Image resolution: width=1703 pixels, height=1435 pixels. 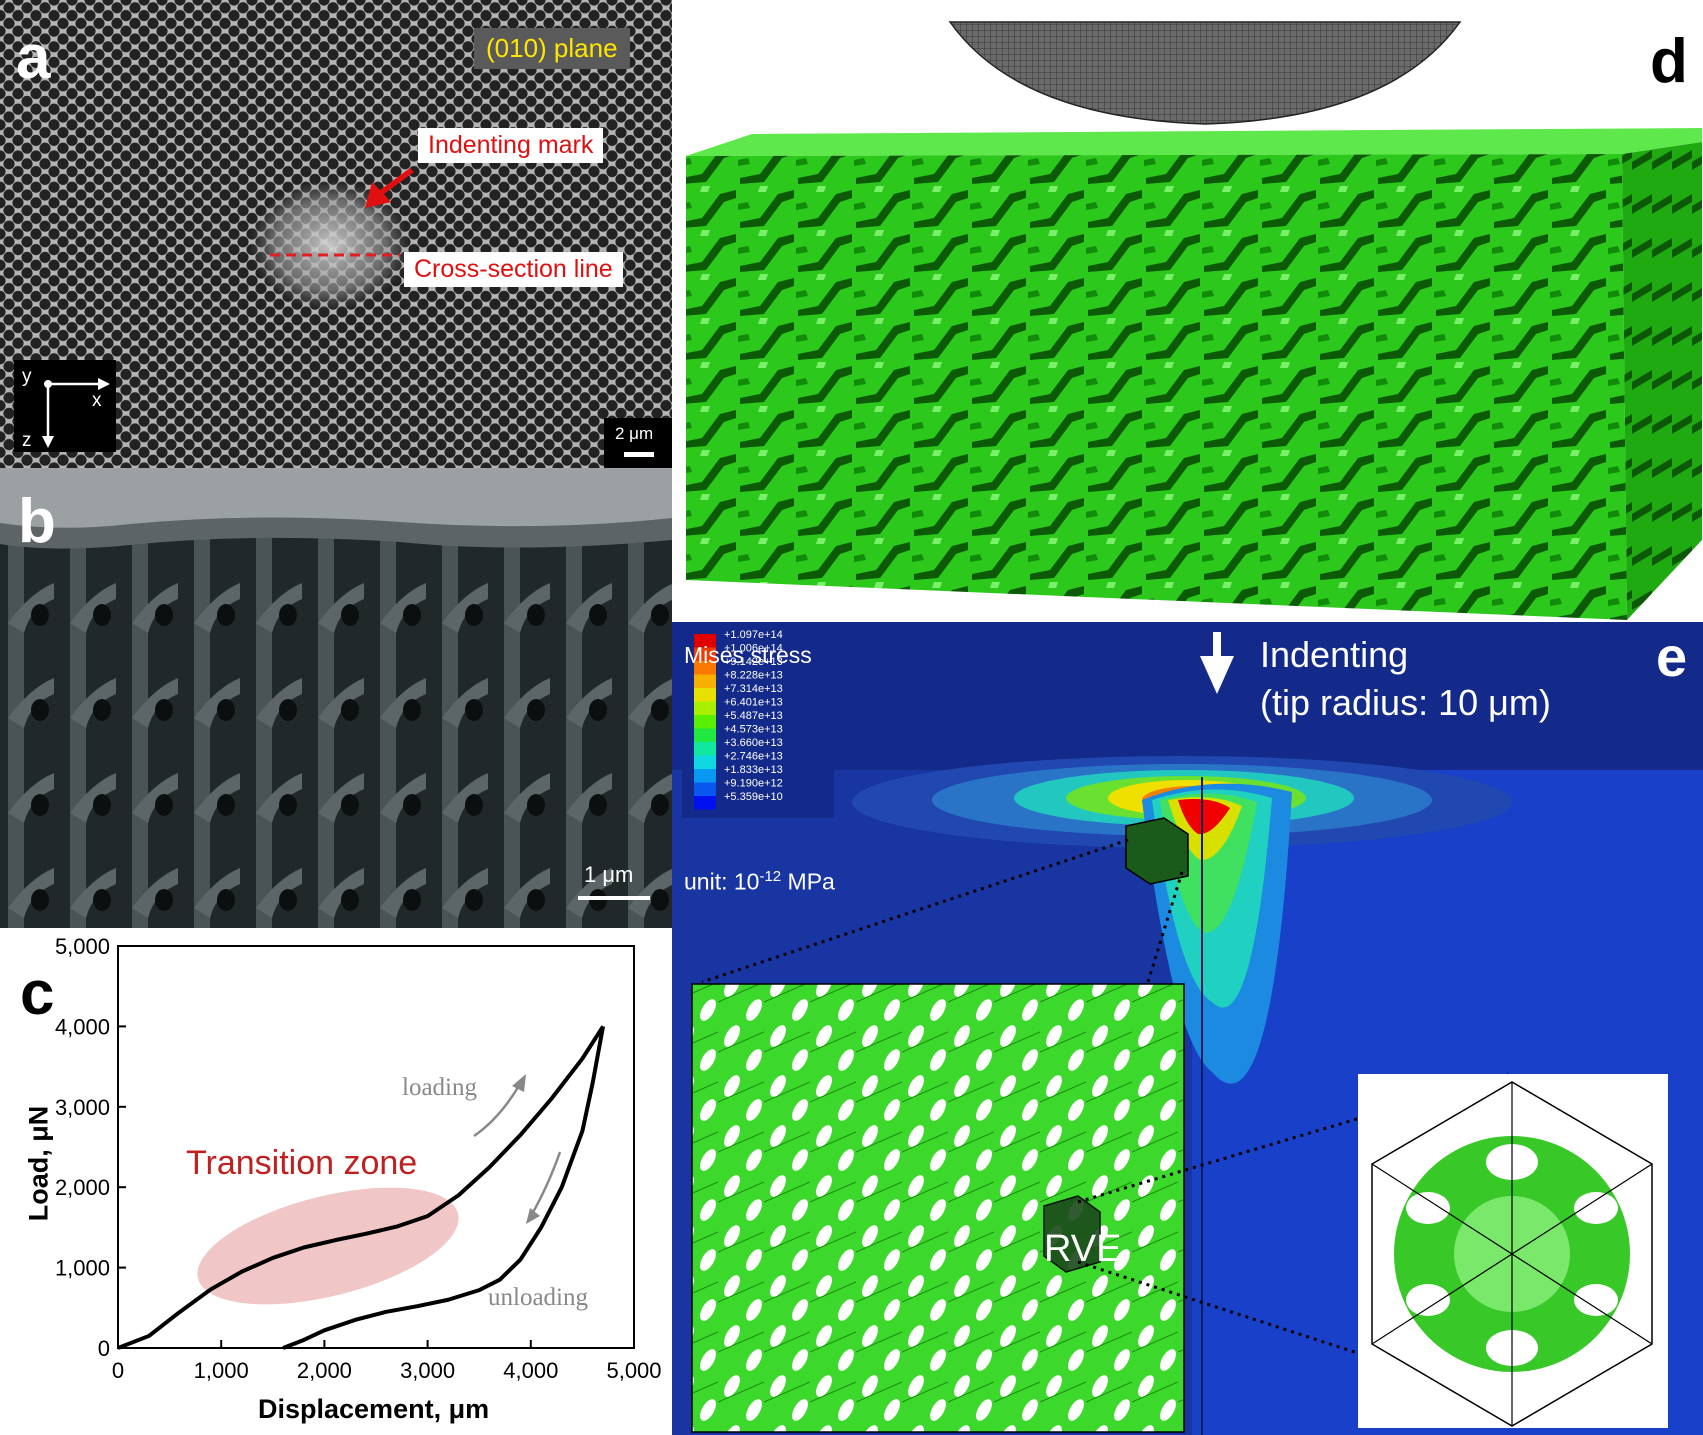 What do you see at coordinates (37, 993) in the screenshot?
I see `panel-label-c: c` at bounding box center [37, 993].